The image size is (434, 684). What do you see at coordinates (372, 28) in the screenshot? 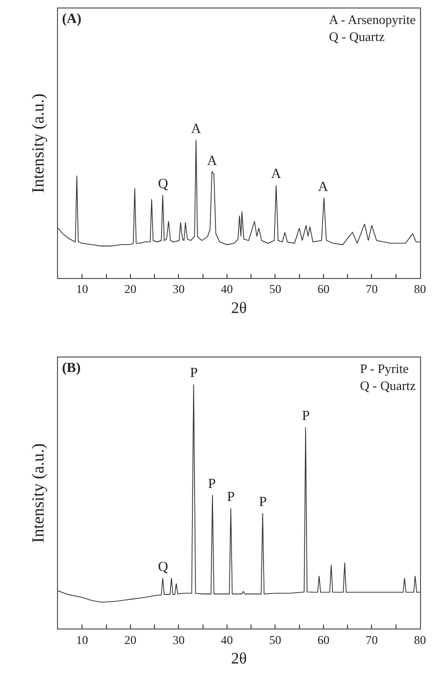
I see `text: A - Arsenopyrite Q - Quartz` at bounding box center [372, 28].